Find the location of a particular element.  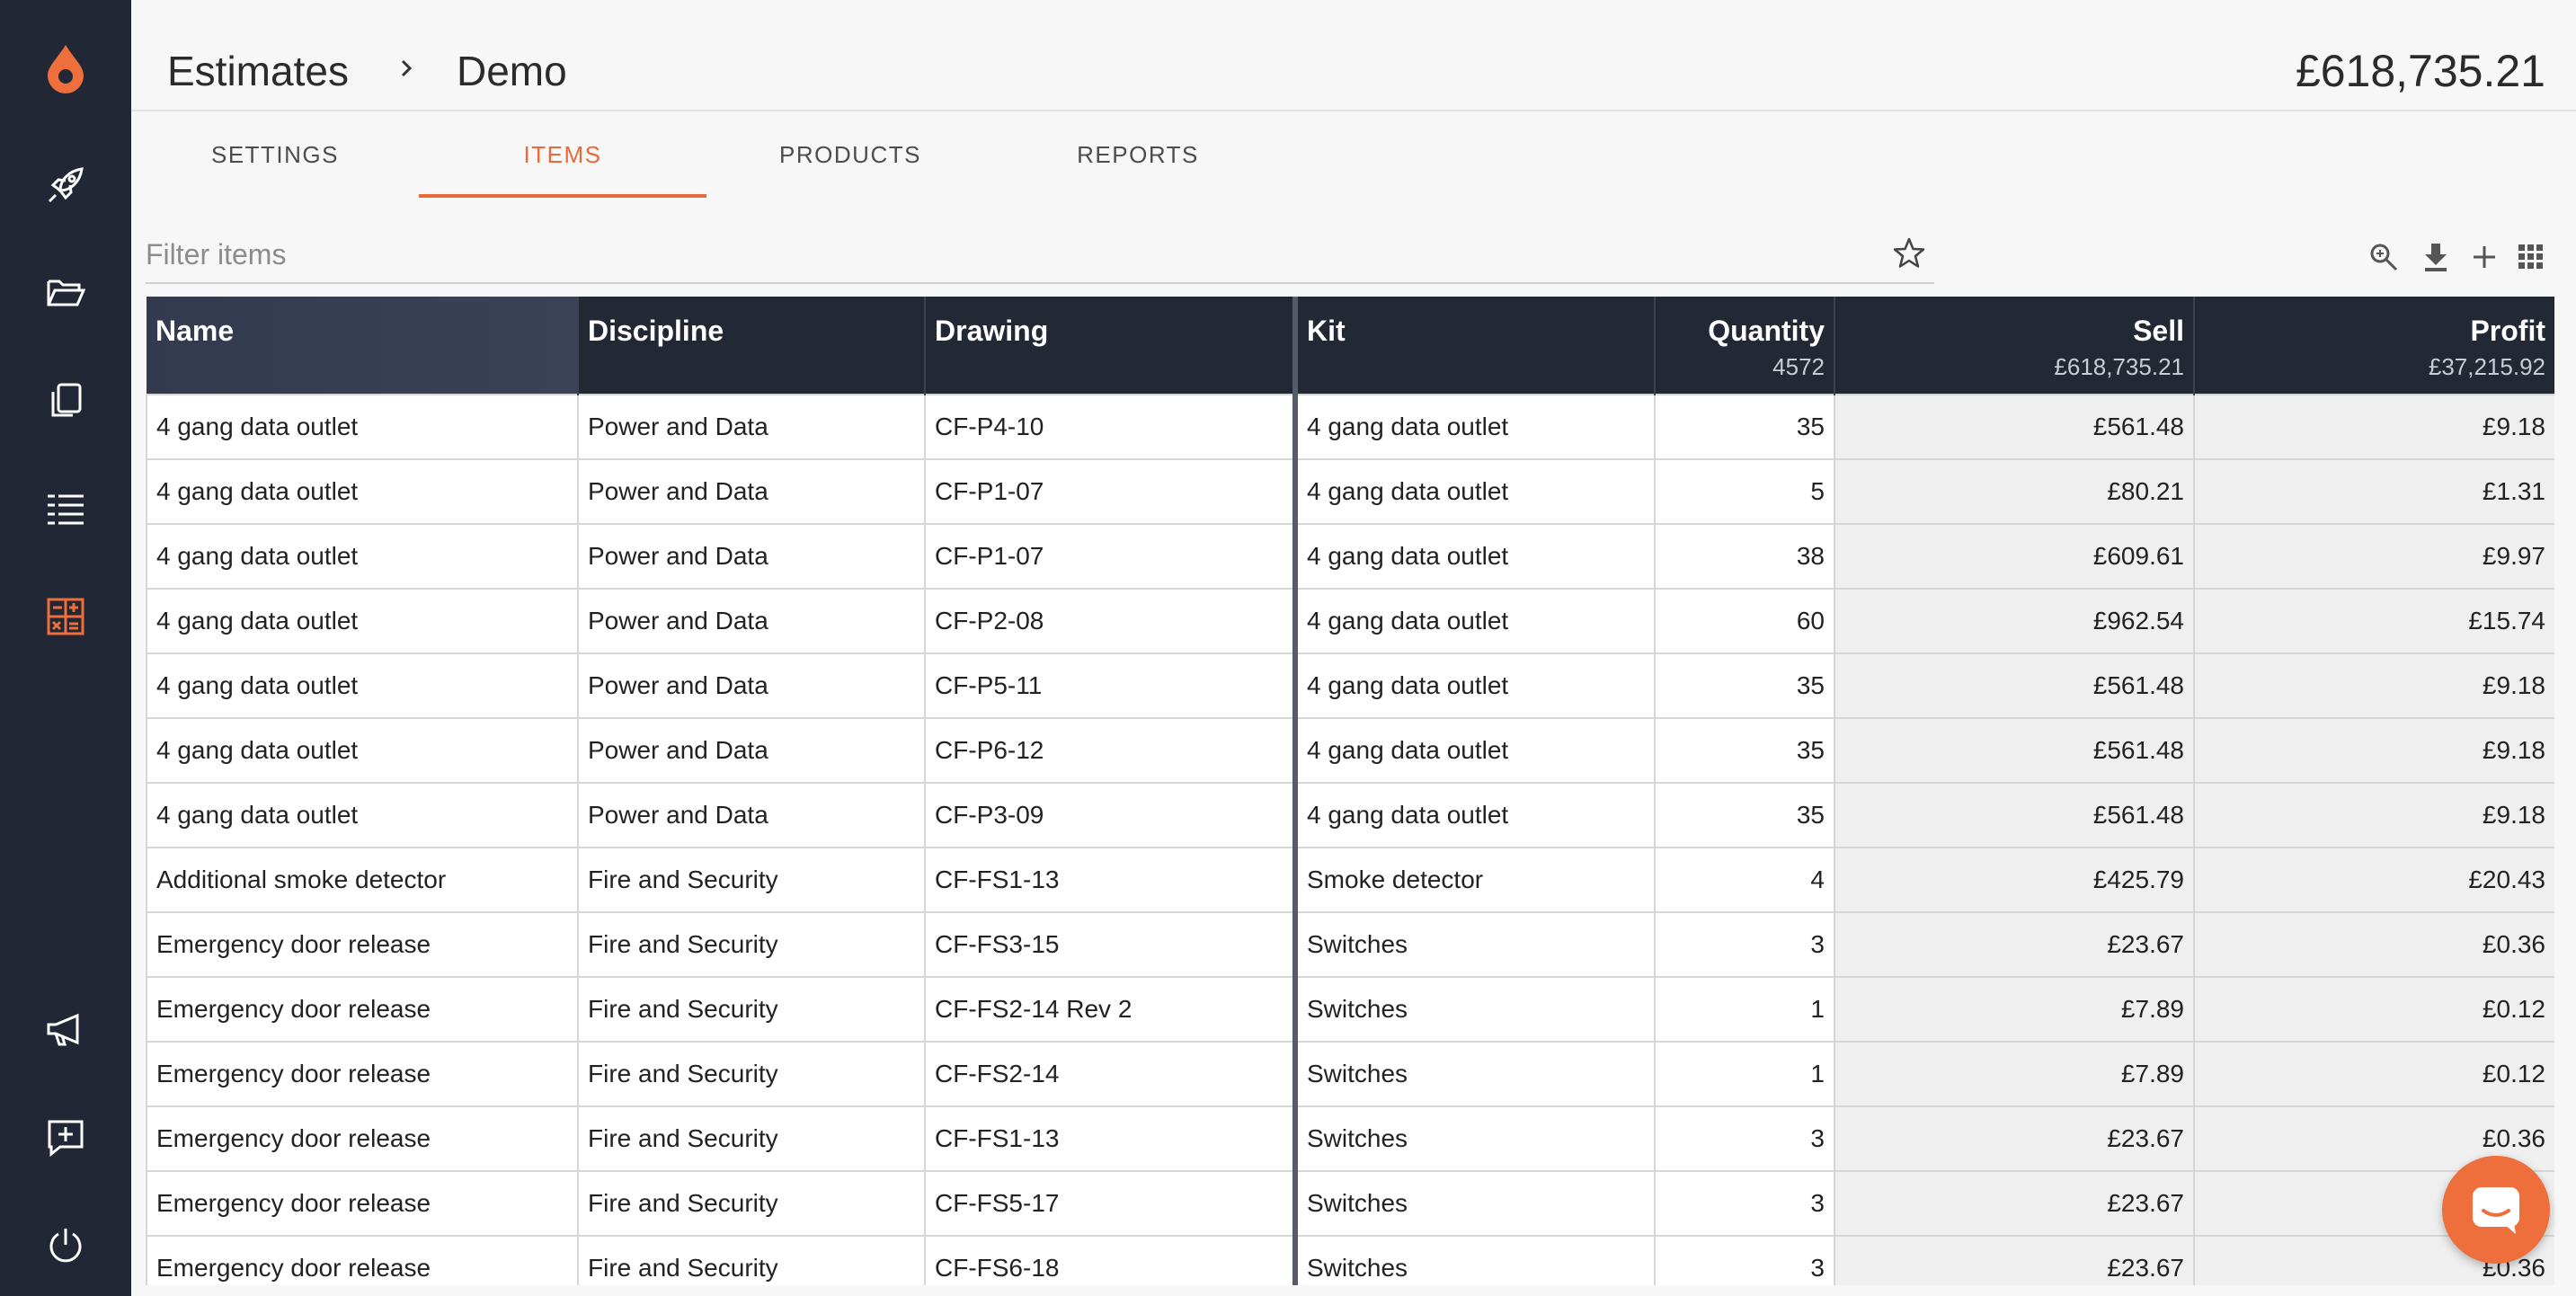

cell-profit: £0.12 is located at coordinates (2373, 1009).